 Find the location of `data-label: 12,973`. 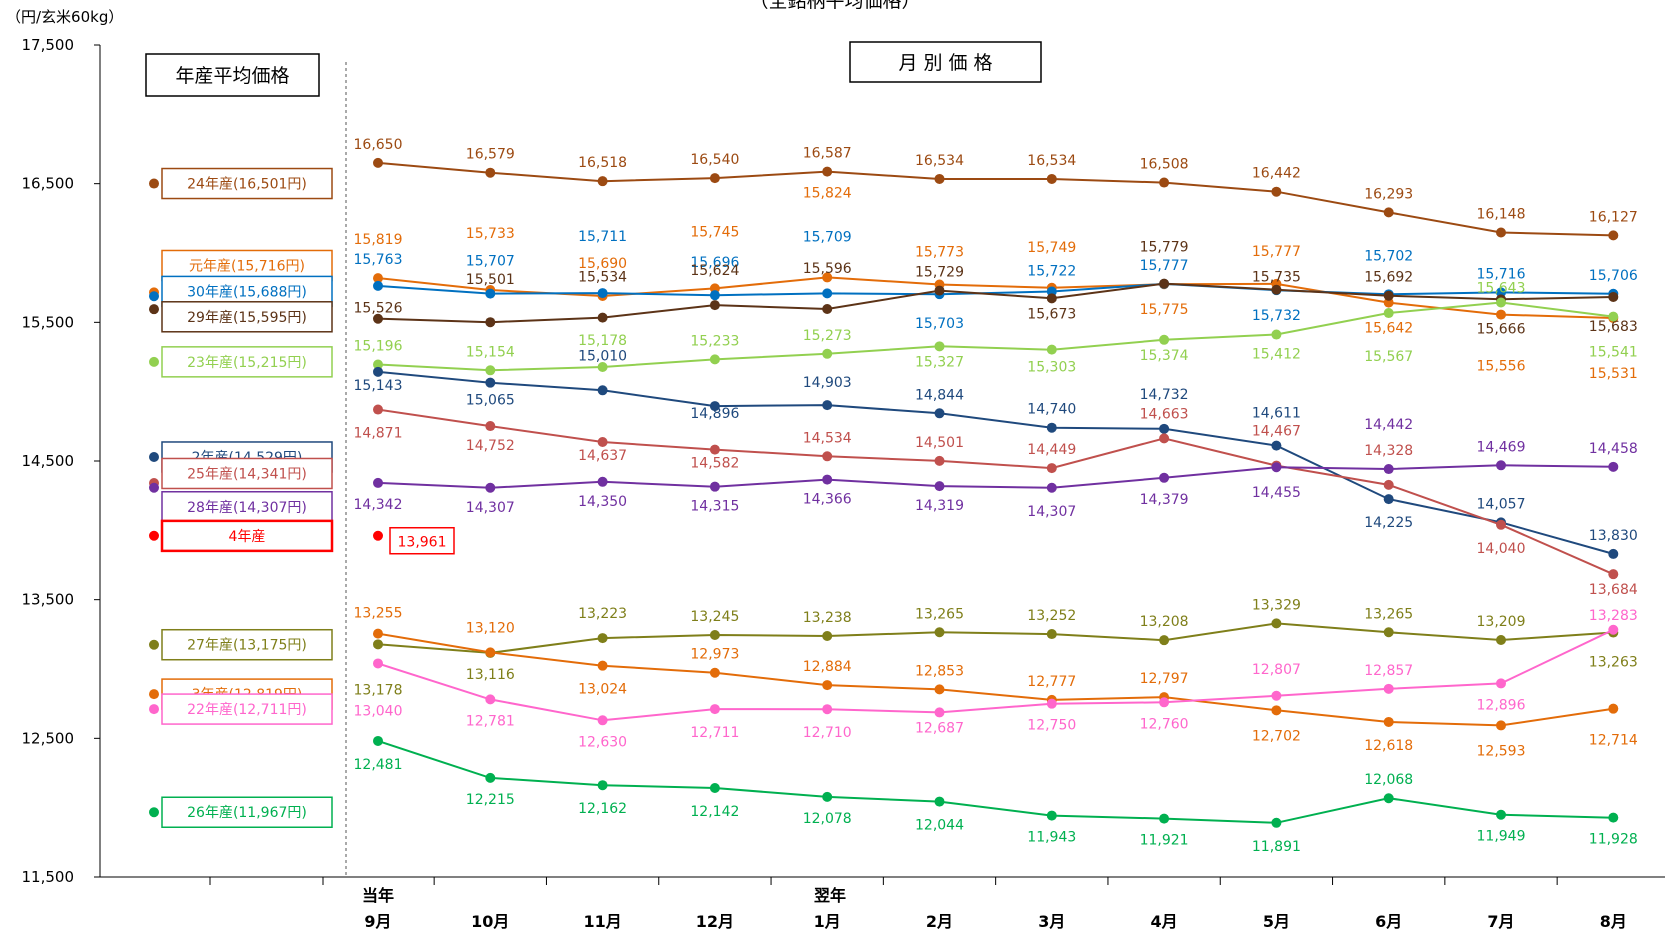

data-label: 12,973 is located at coordinates (714, 655).